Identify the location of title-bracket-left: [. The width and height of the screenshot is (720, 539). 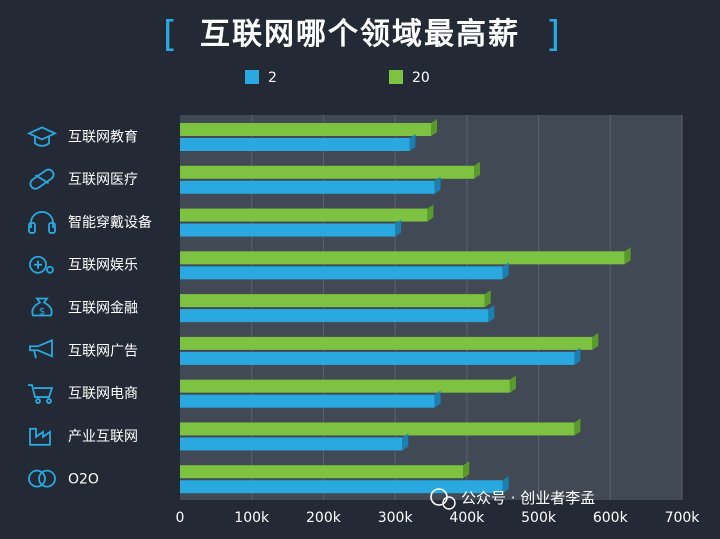
(170, 34).